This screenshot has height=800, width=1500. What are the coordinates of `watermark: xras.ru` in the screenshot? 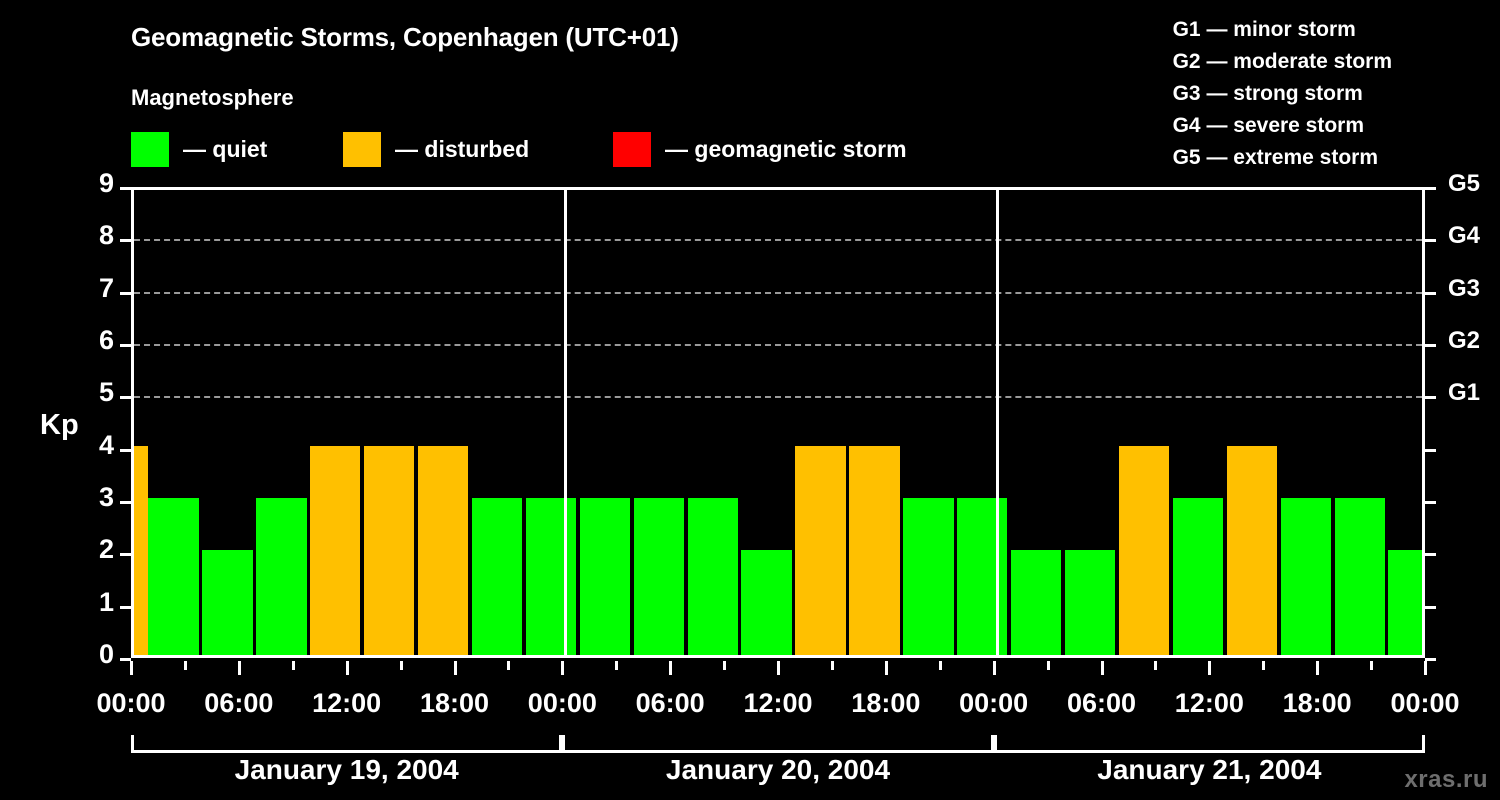 It's located at (1446, 779).